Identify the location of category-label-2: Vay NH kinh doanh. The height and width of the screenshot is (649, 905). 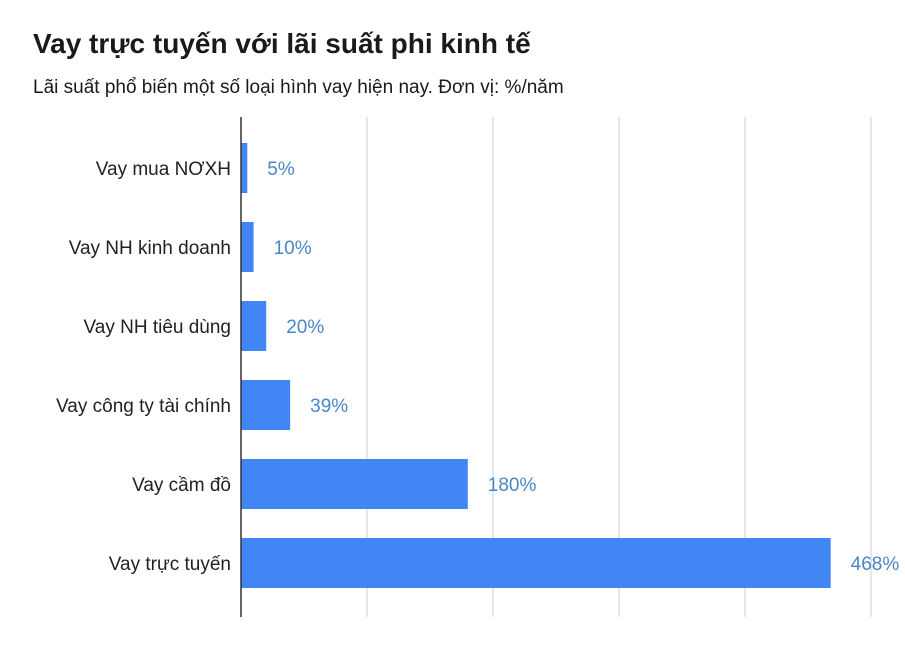
(150, 248).